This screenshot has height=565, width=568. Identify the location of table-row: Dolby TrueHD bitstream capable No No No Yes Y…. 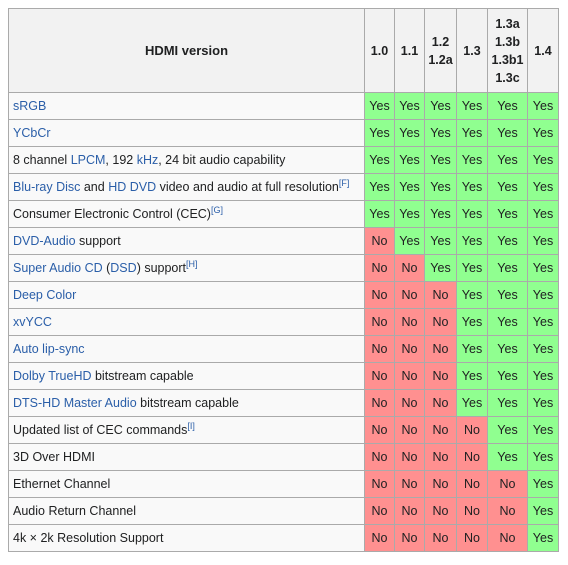
(283, 376).